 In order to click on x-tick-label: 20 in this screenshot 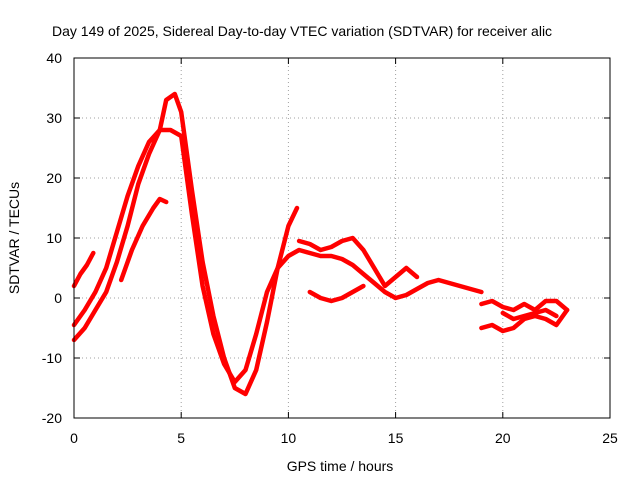, I will do `click(503, 438)`.